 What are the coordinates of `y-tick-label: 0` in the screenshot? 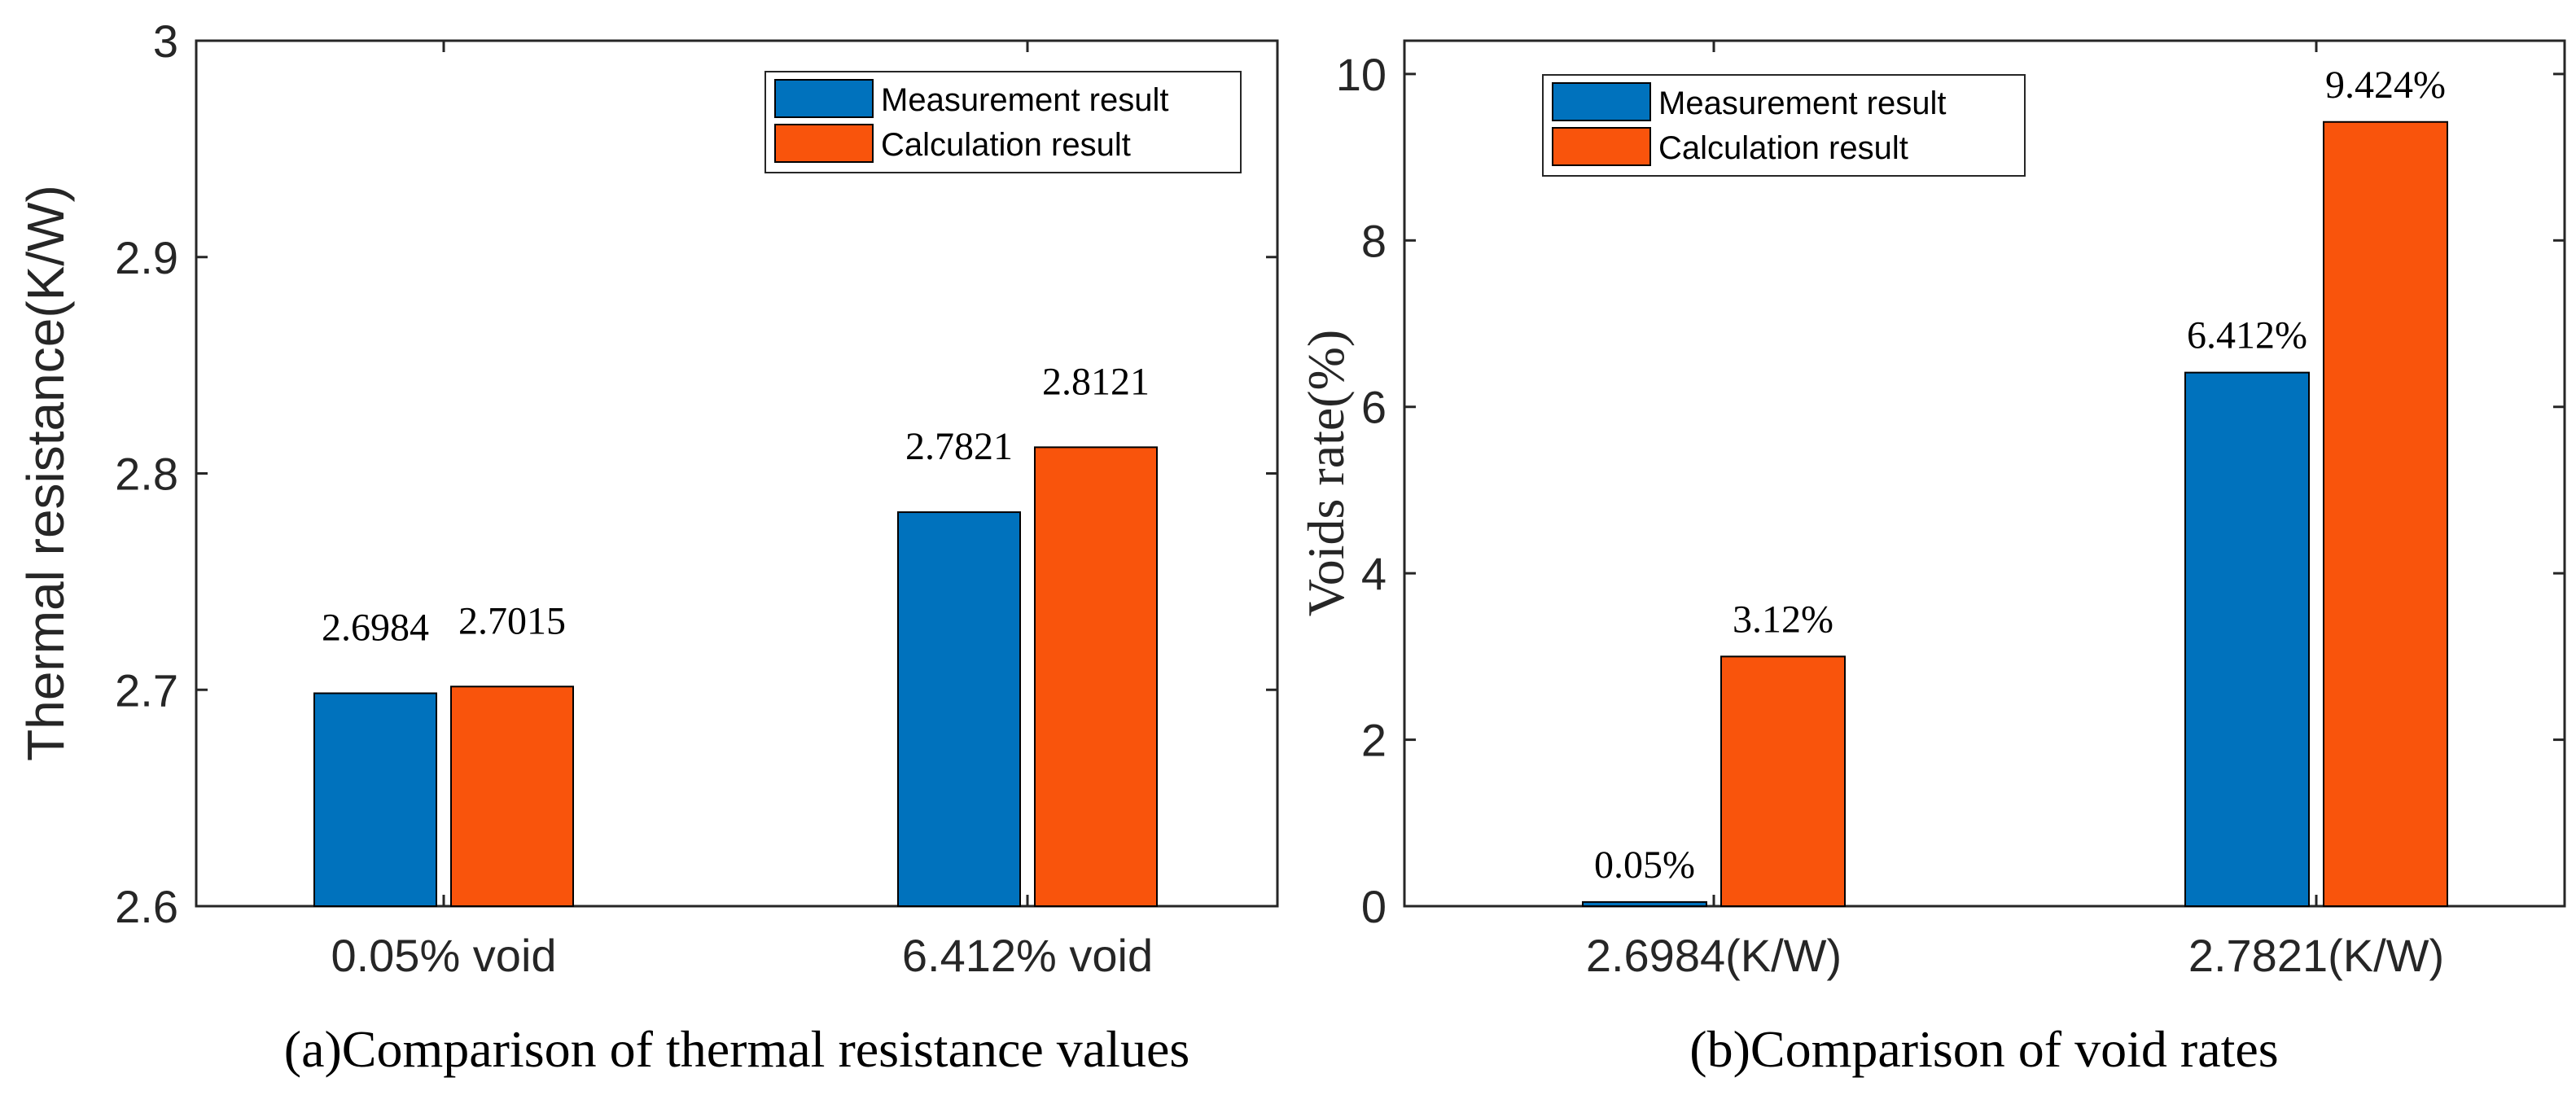 It's located at (1374, 906).